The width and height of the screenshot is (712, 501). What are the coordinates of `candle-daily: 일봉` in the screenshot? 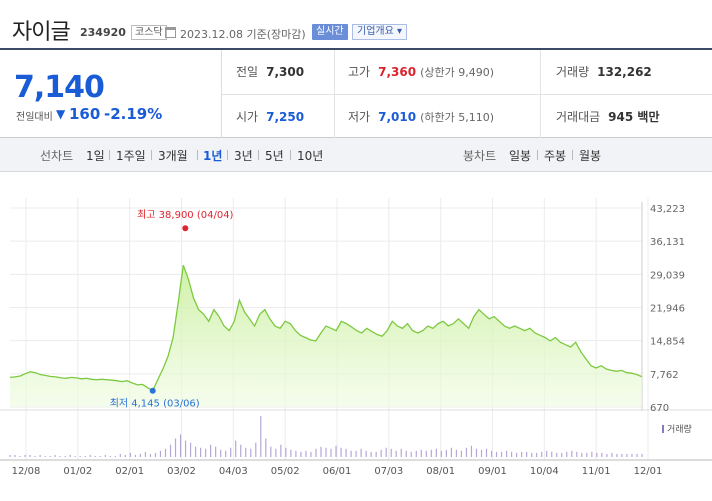 It's located at (520, 156).